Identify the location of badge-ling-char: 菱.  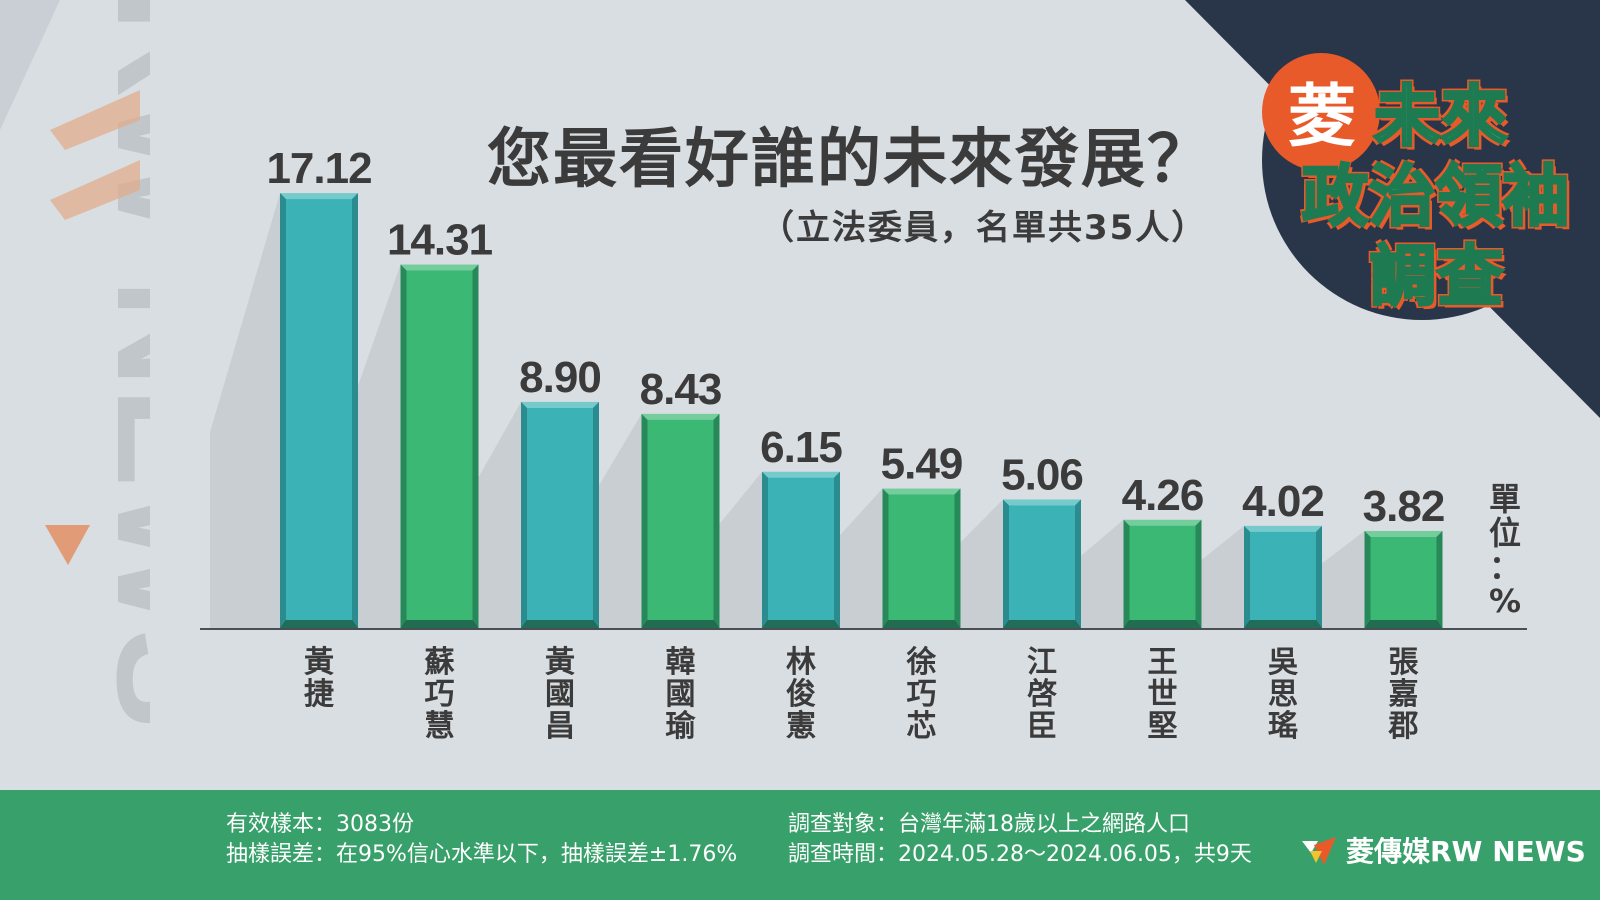
(1321, 117).